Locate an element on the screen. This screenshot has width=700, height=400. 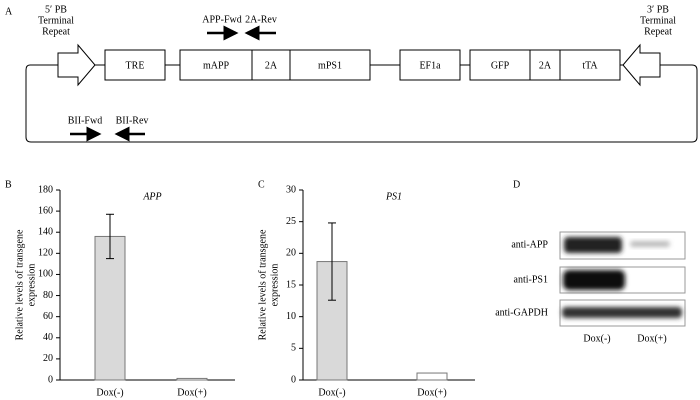
right-repeat-arrow is located at coordinates (641, 65).